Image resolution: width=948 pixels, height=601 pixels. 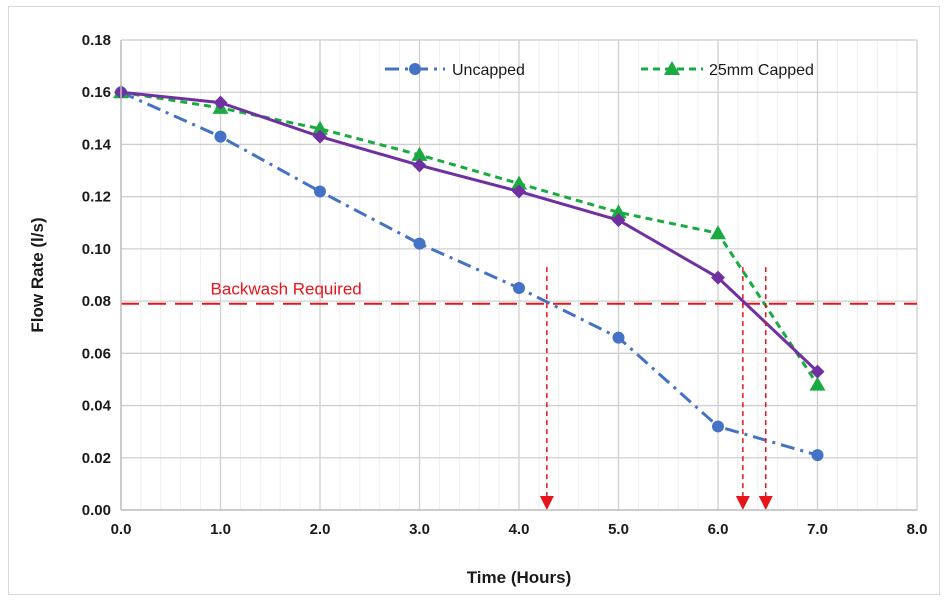 What do you see at coordinates (37, 274) in the screenshot?
I see `y-axis-title: Flow Rate (l/s)` at bounding box center [37, 274].